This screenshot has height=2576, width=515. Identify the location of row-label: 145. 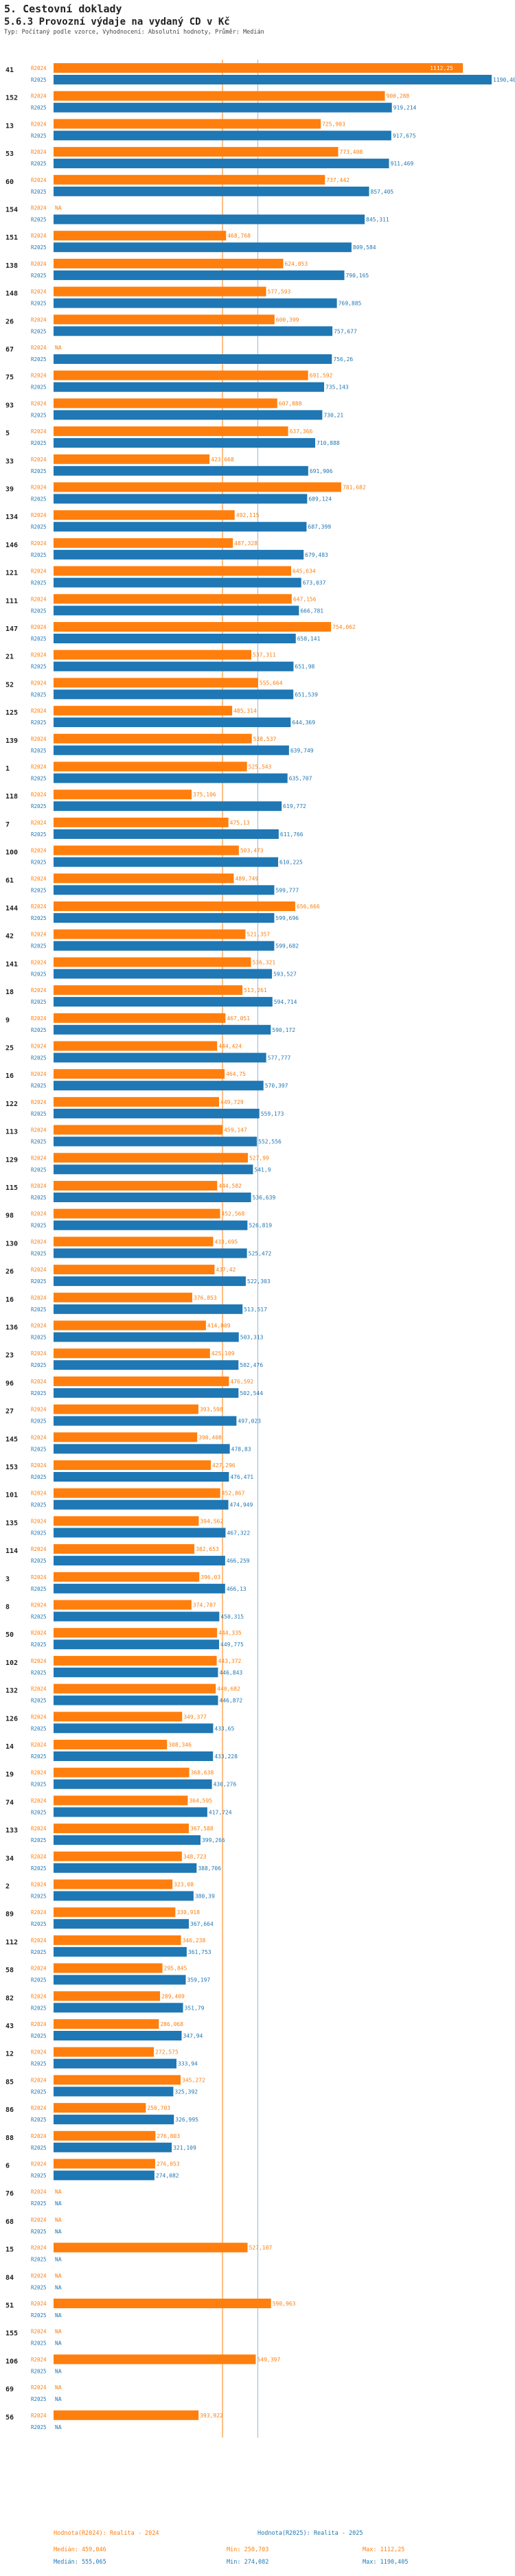
(11, 1439).